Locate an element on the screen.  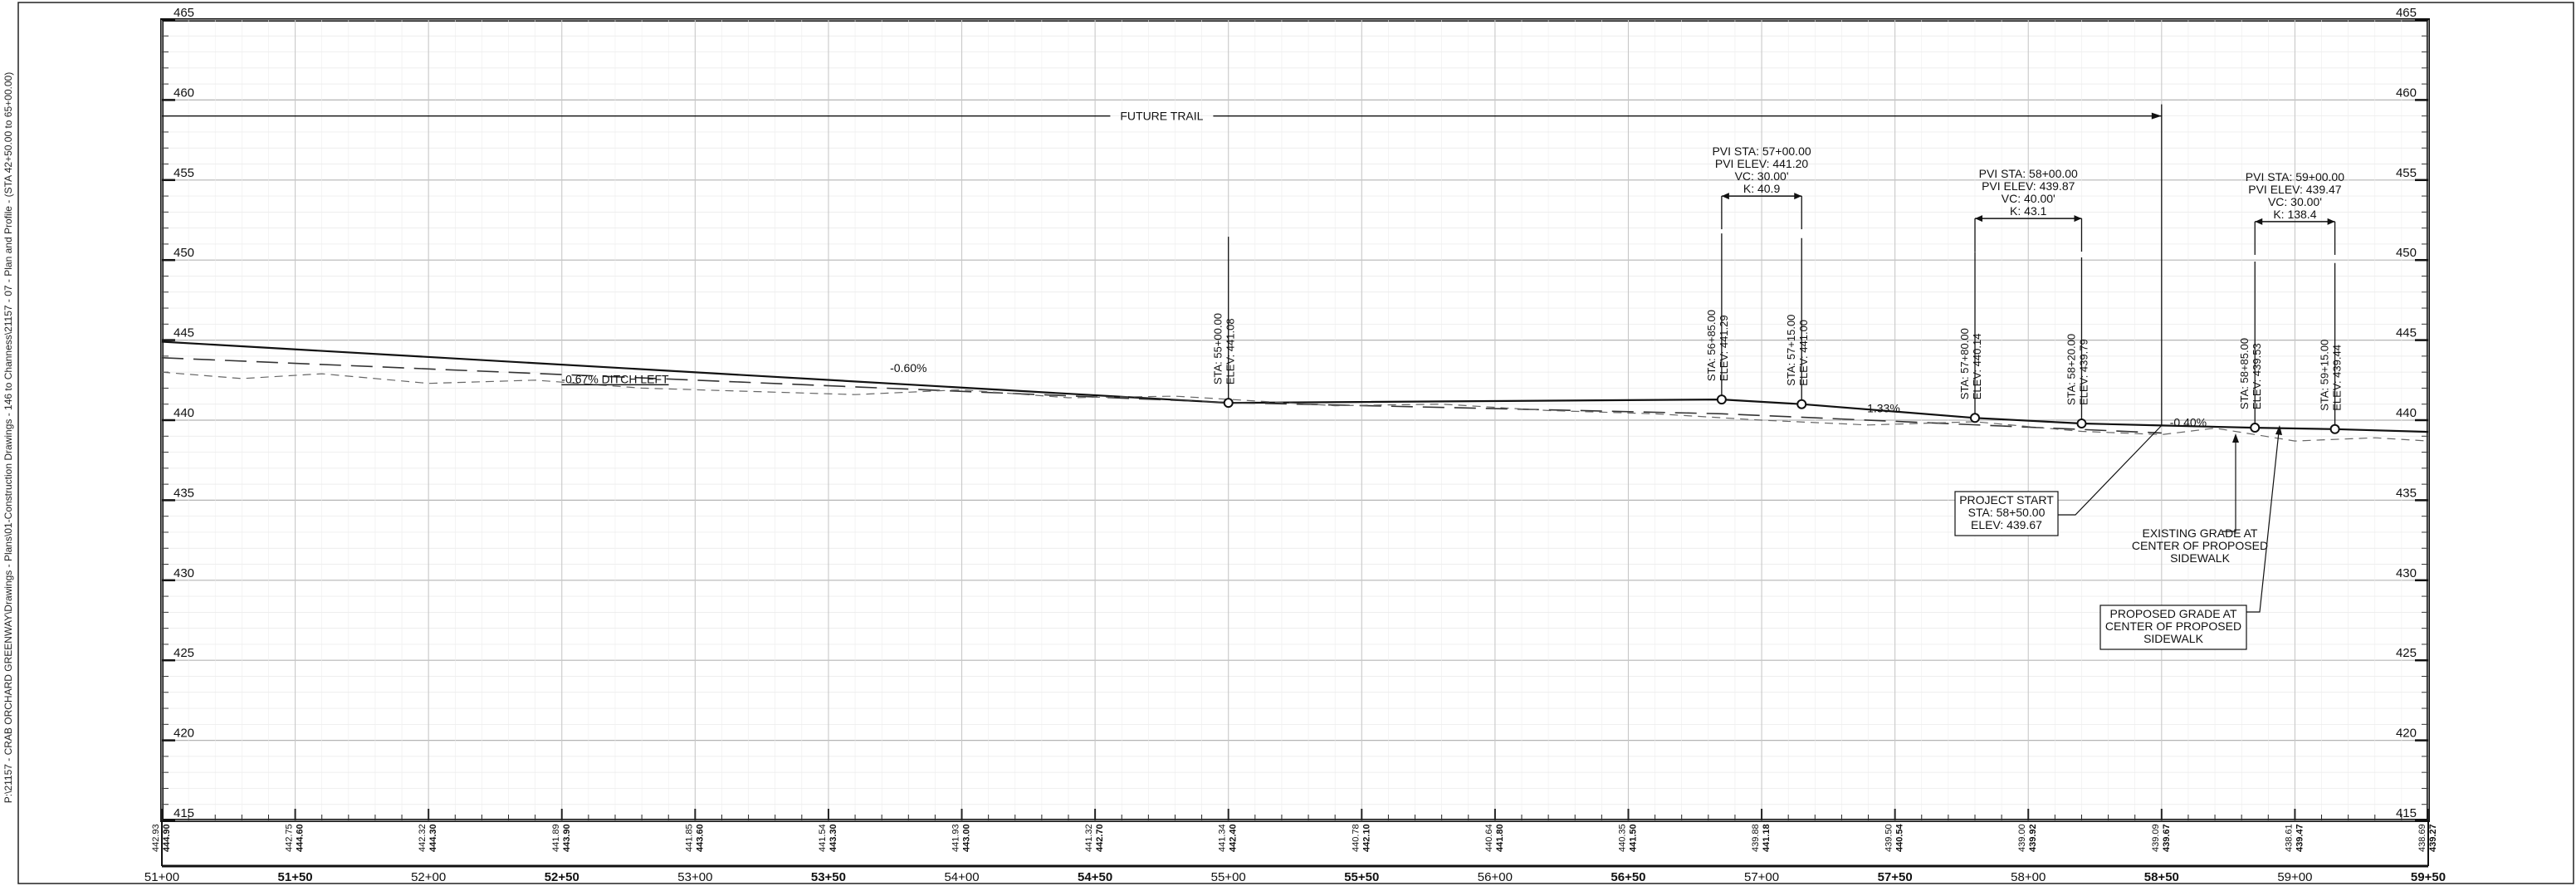
project-start-text: PROJECT START is located at coordinates (2006, 500).